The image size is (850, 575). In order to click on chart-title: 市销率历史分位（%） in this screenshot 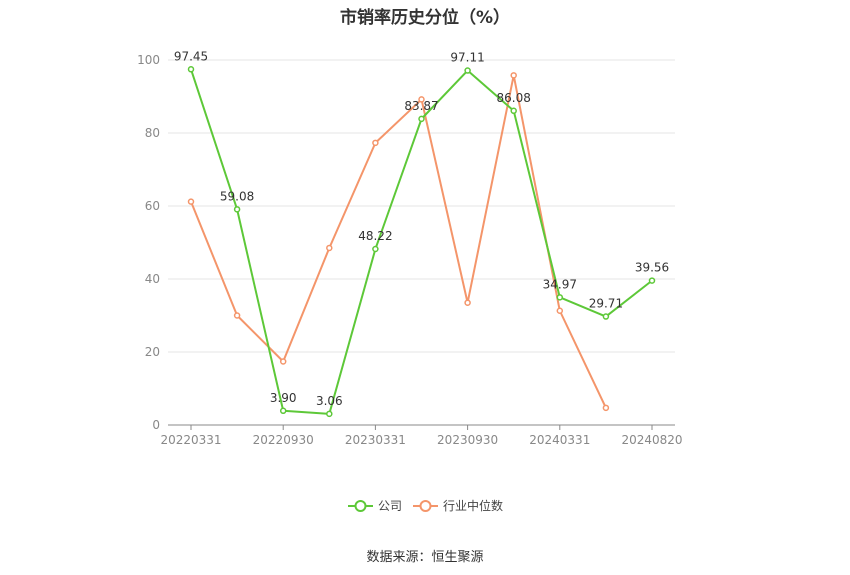, I will do `click(425, 18)`.